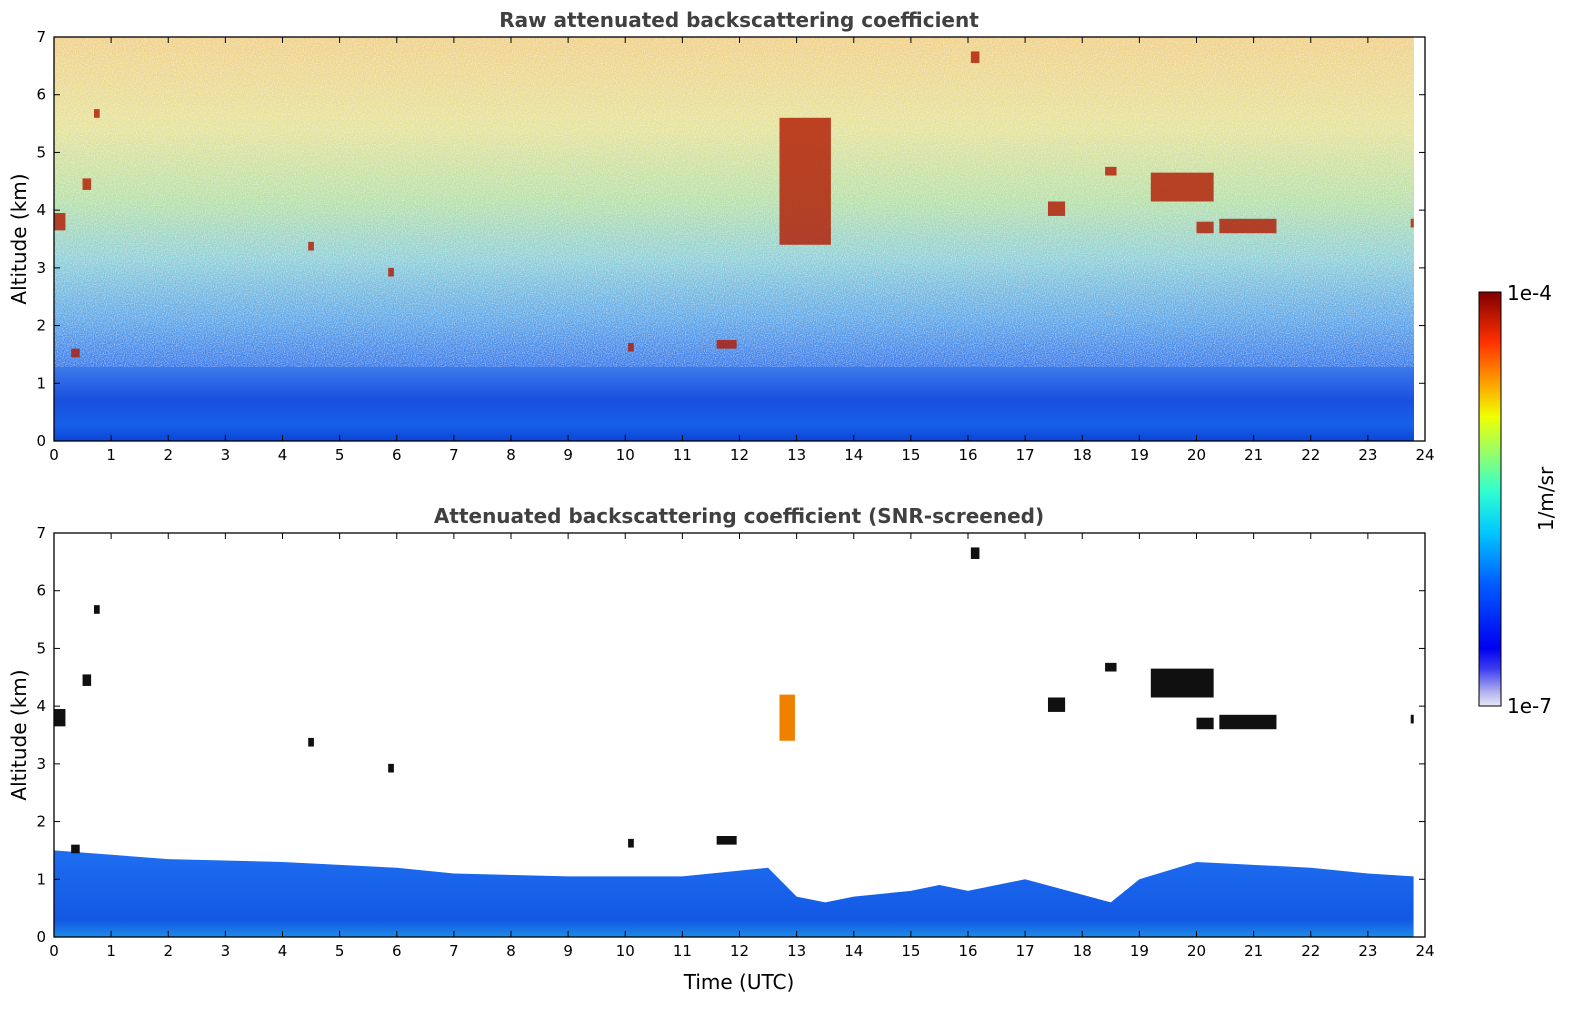 This screenshot has width=1595, height=1020. What do you see at coordinates (41, 591) in the screenshot?
I see `screened-y-tick-label: 6` at bounding box center [41, 591].